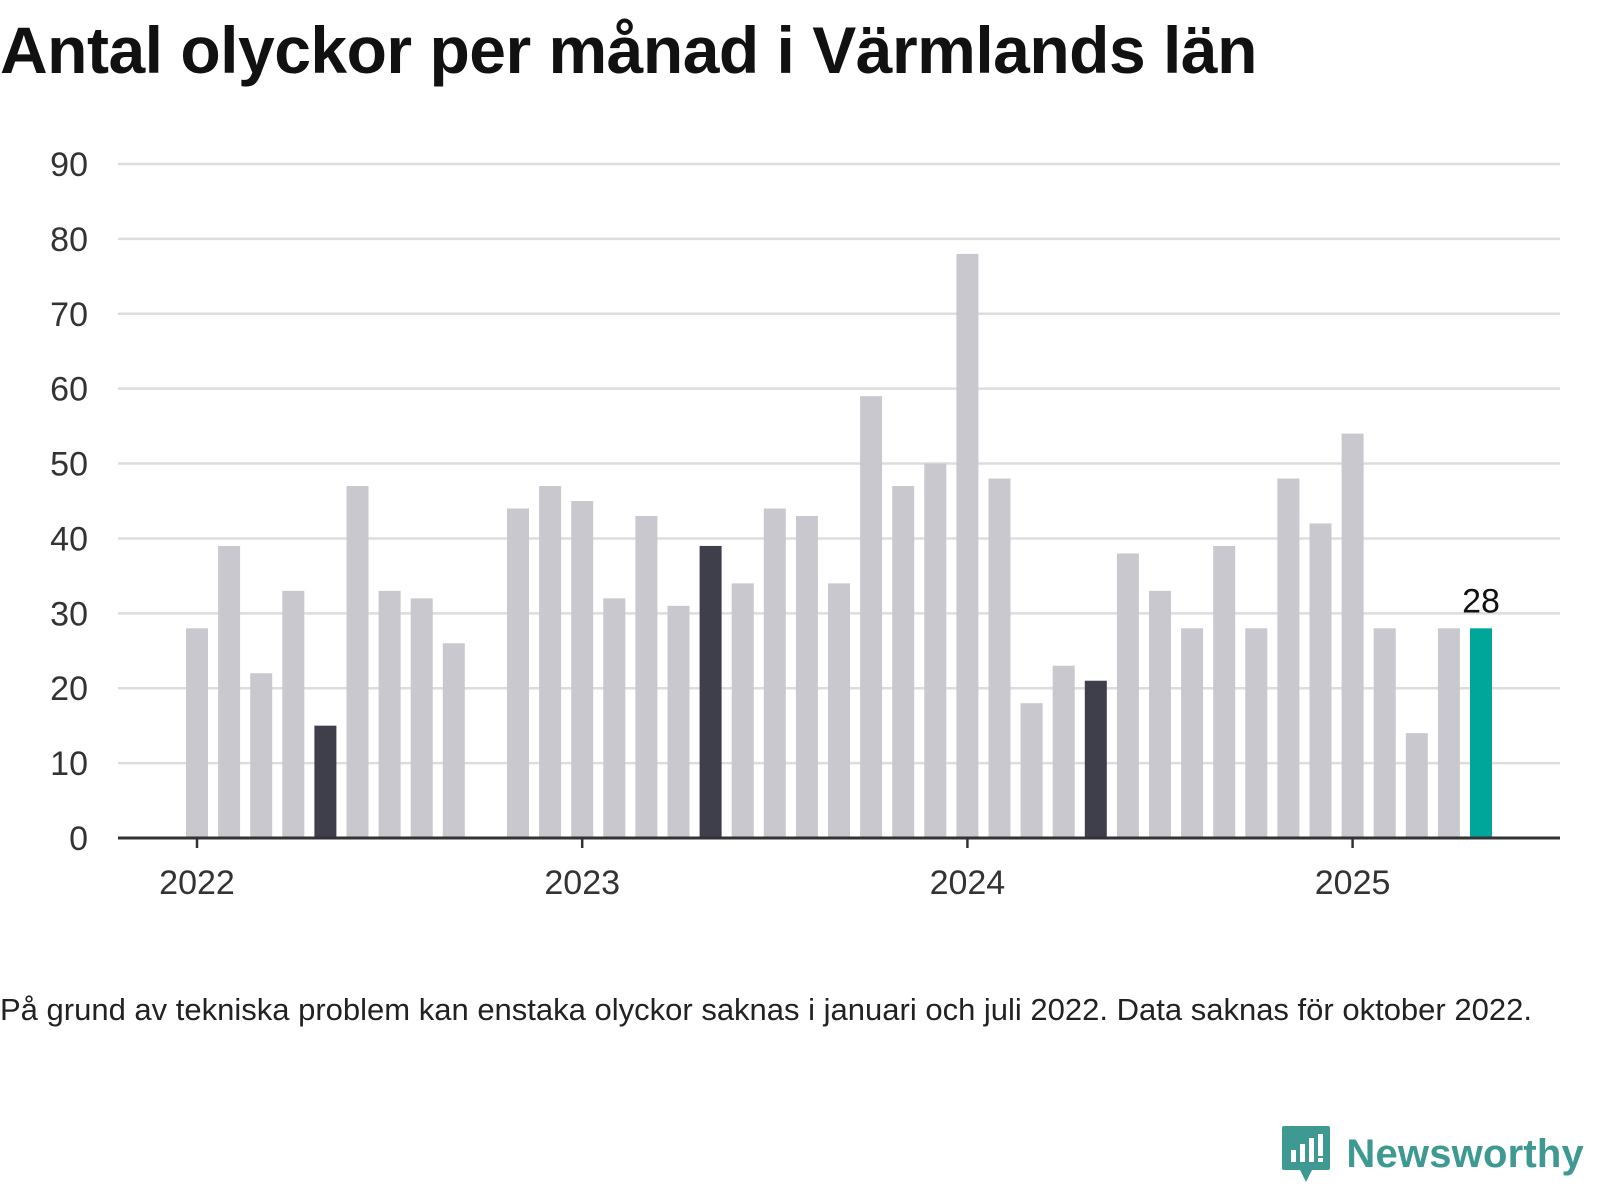 This screenshot has height=1200, width=1600. I want to click on x-tick-label: 2022, so click(197, 883).